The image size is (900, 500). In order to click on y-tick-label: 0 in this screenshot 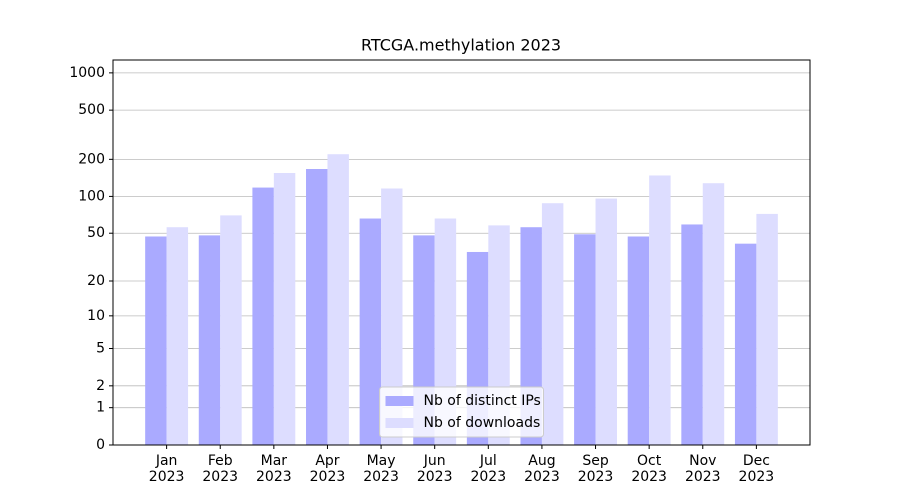, I will do `click(100, 445)`.